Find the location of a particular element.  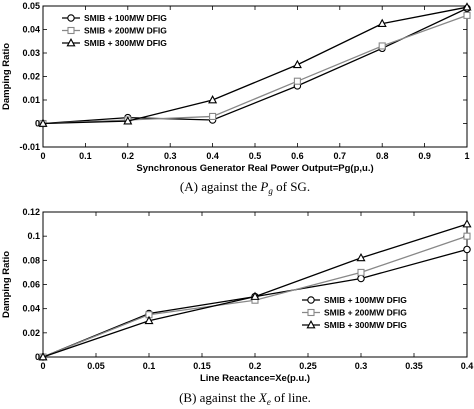

caption: (B) against the Xe of line. is located at coordinates (245, 398).